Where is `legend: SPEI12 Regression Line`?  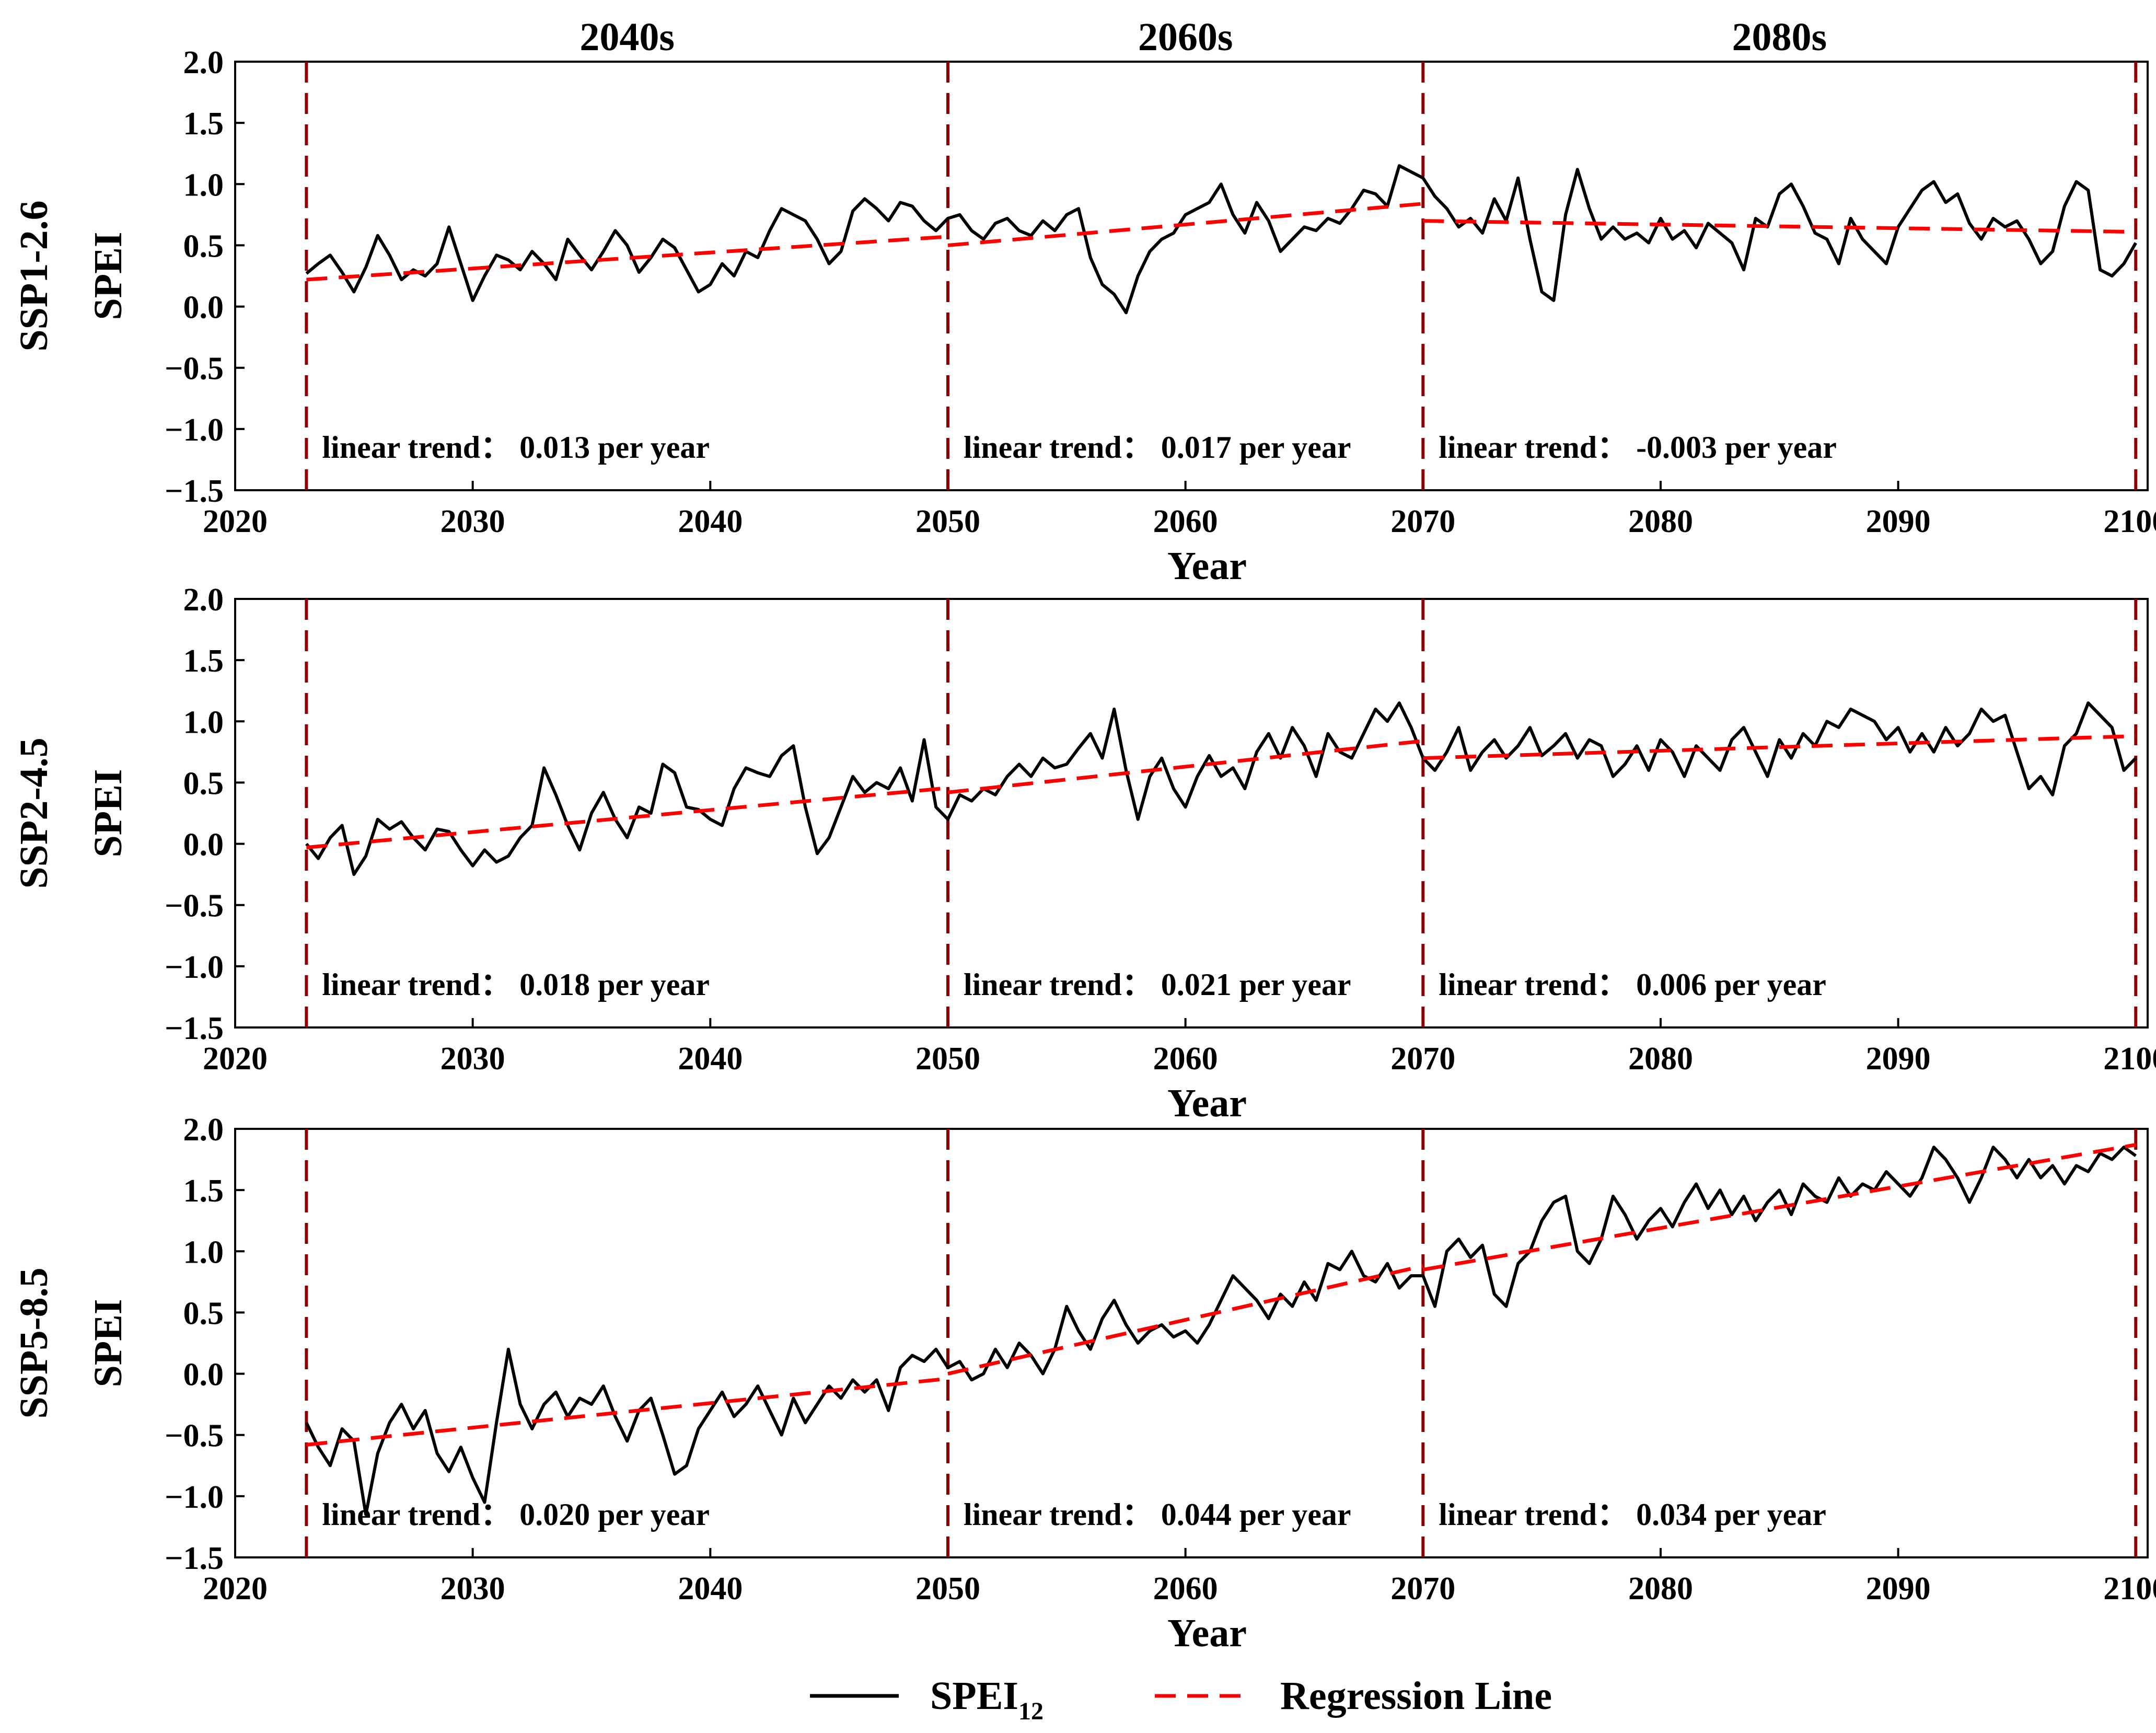 legend: SPEI12 Regression Line is located at coordinates (1181, 1699).